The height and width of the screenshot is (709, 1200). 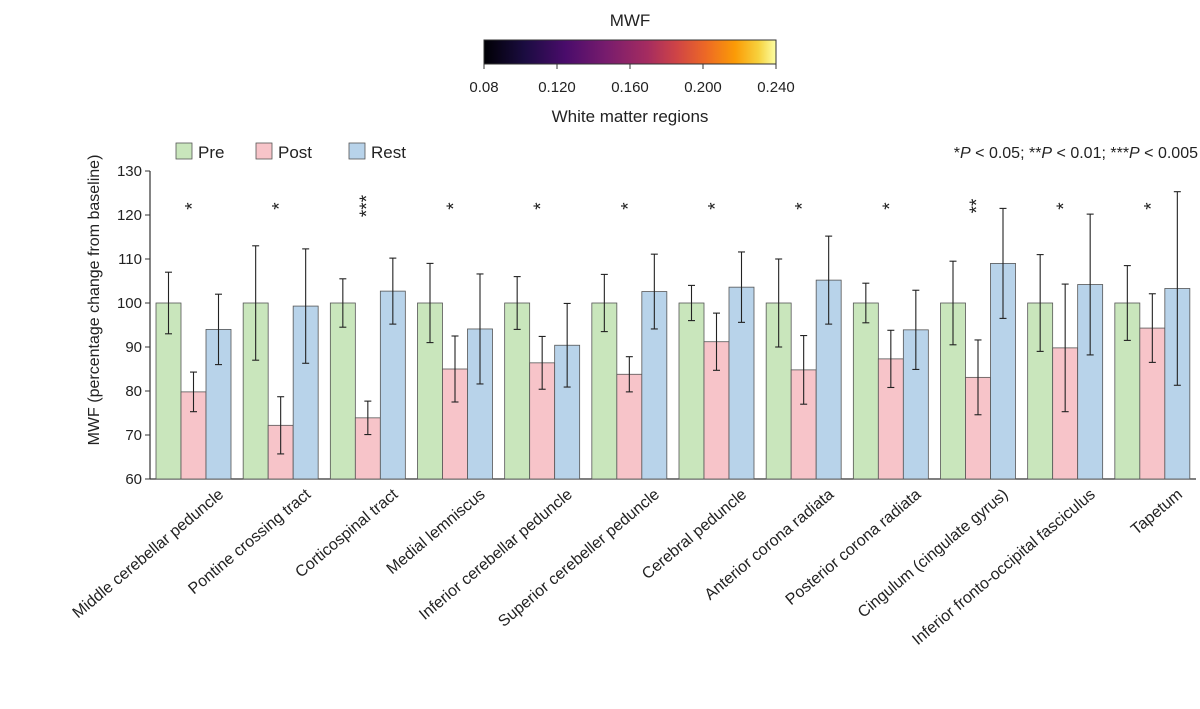 I want to click on colorbar-tick-label: 0.120, so click(x=557, y=87).